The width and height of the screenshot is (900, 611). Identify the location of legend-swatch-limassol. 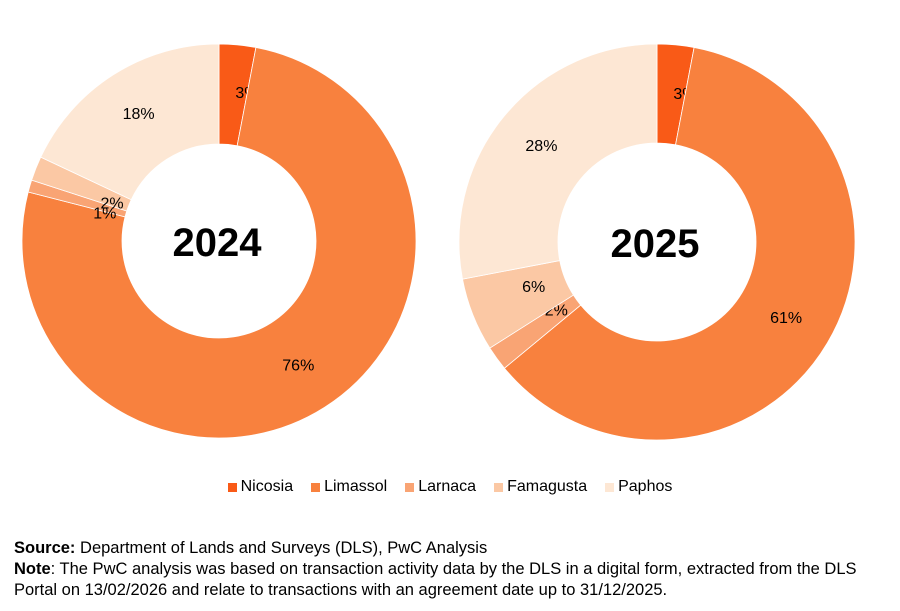
(316, 487).